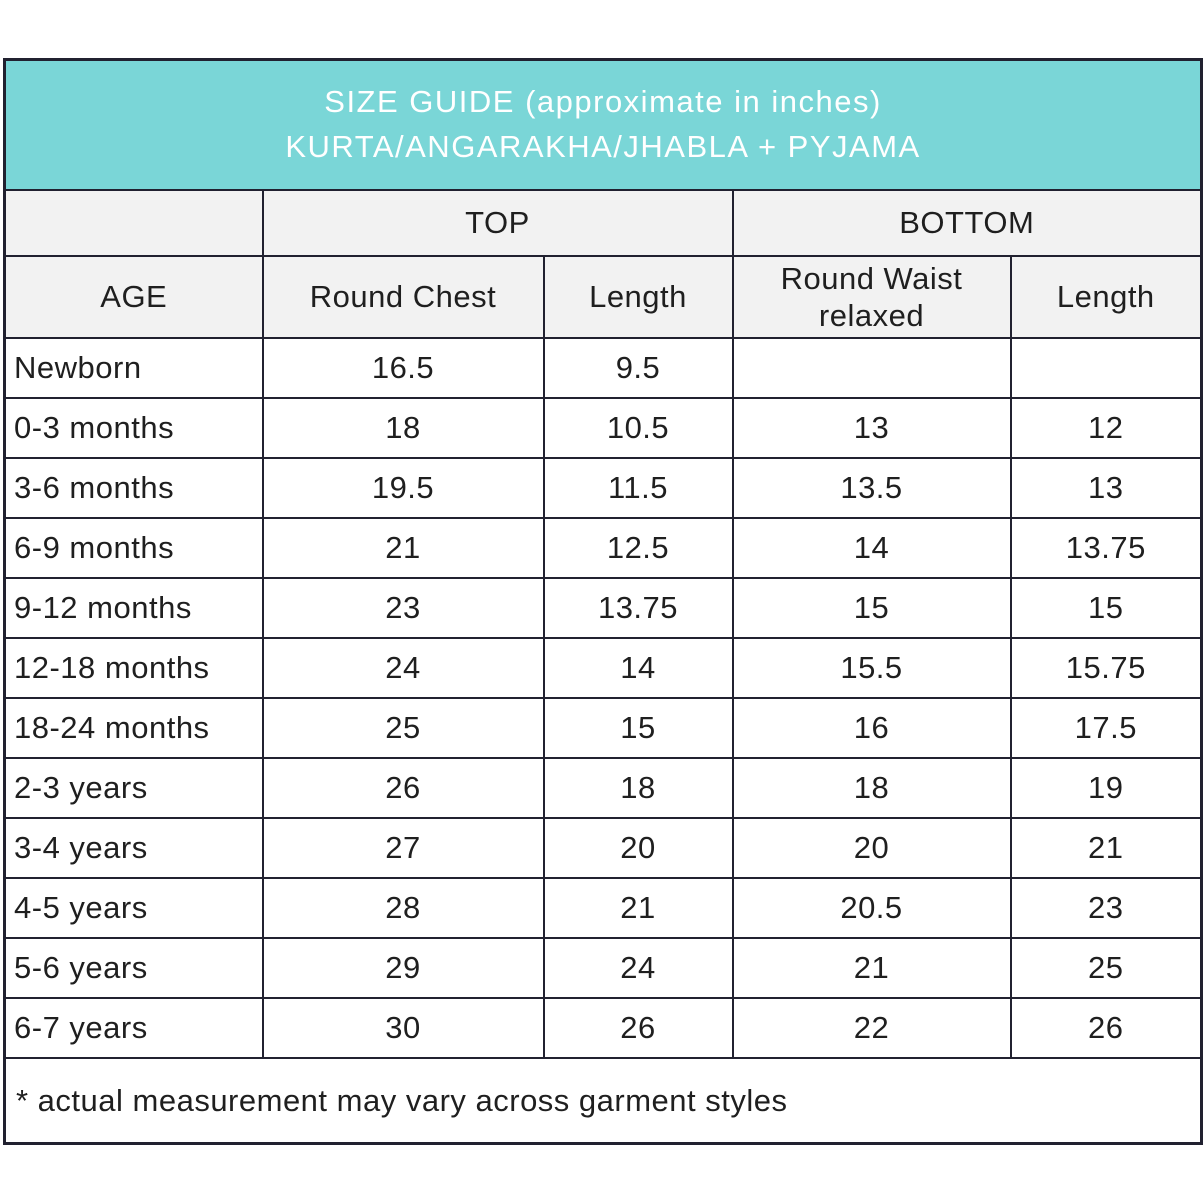 The image size is (1204, 1204). Describe the element at coordinates (967, 223) in the screenshot. I see `group-header-bottom: BOTTOM` at that location.